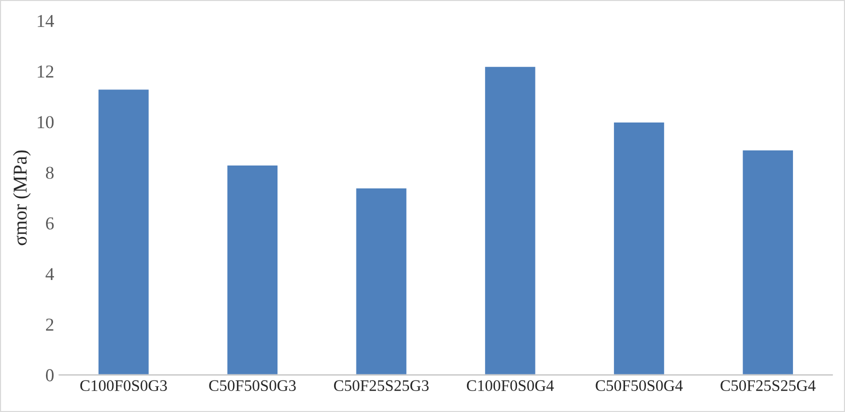  I want to click on x-tick-label: C100F0S0G3, so click(123, 386).